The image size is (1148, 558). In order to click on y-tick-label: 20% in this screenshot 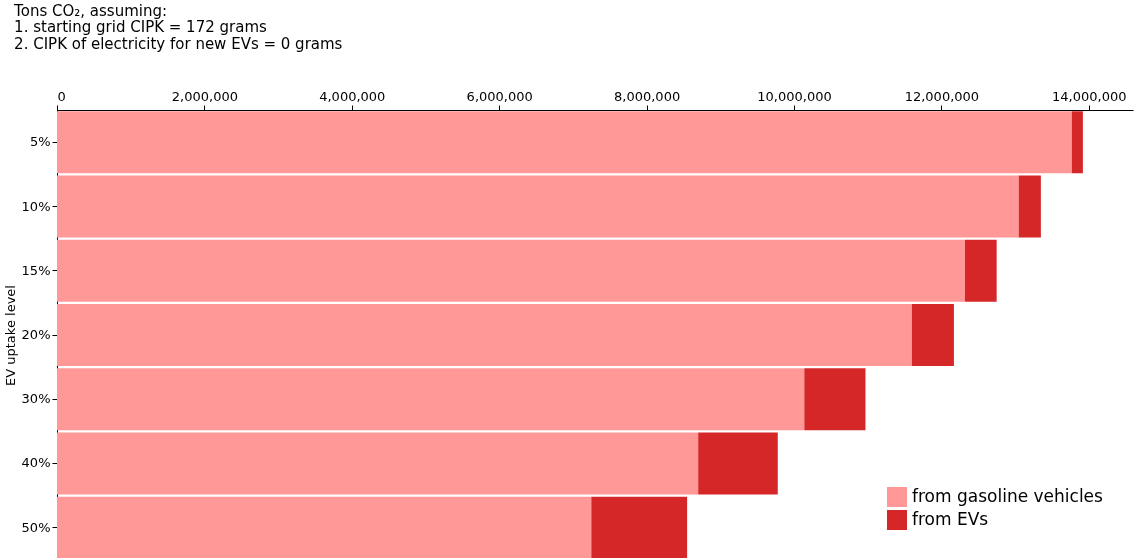, I will do `click(36, 334)`.